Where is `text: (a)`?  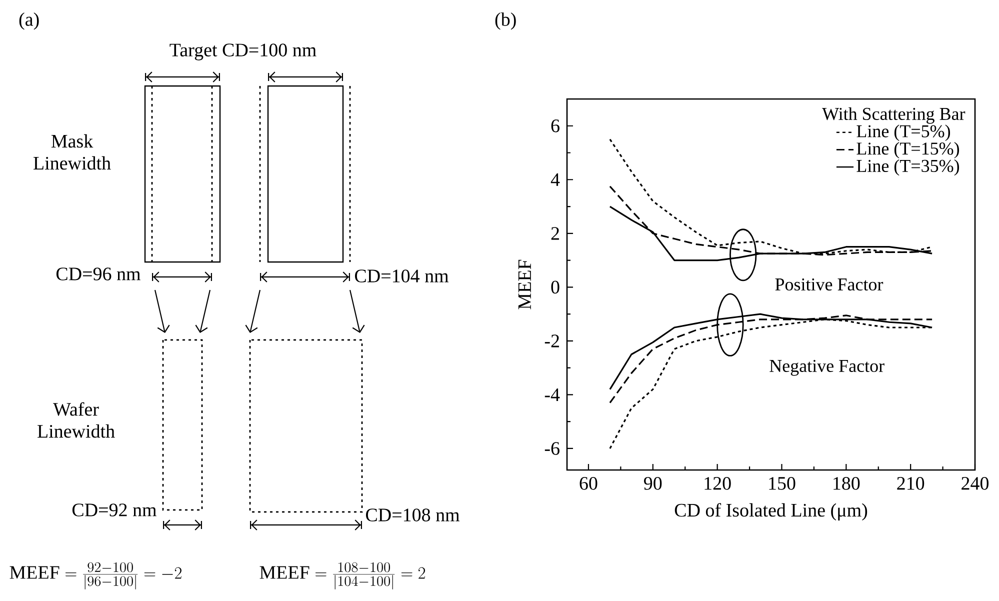
text: (a) is located at coordinates (29, 21).